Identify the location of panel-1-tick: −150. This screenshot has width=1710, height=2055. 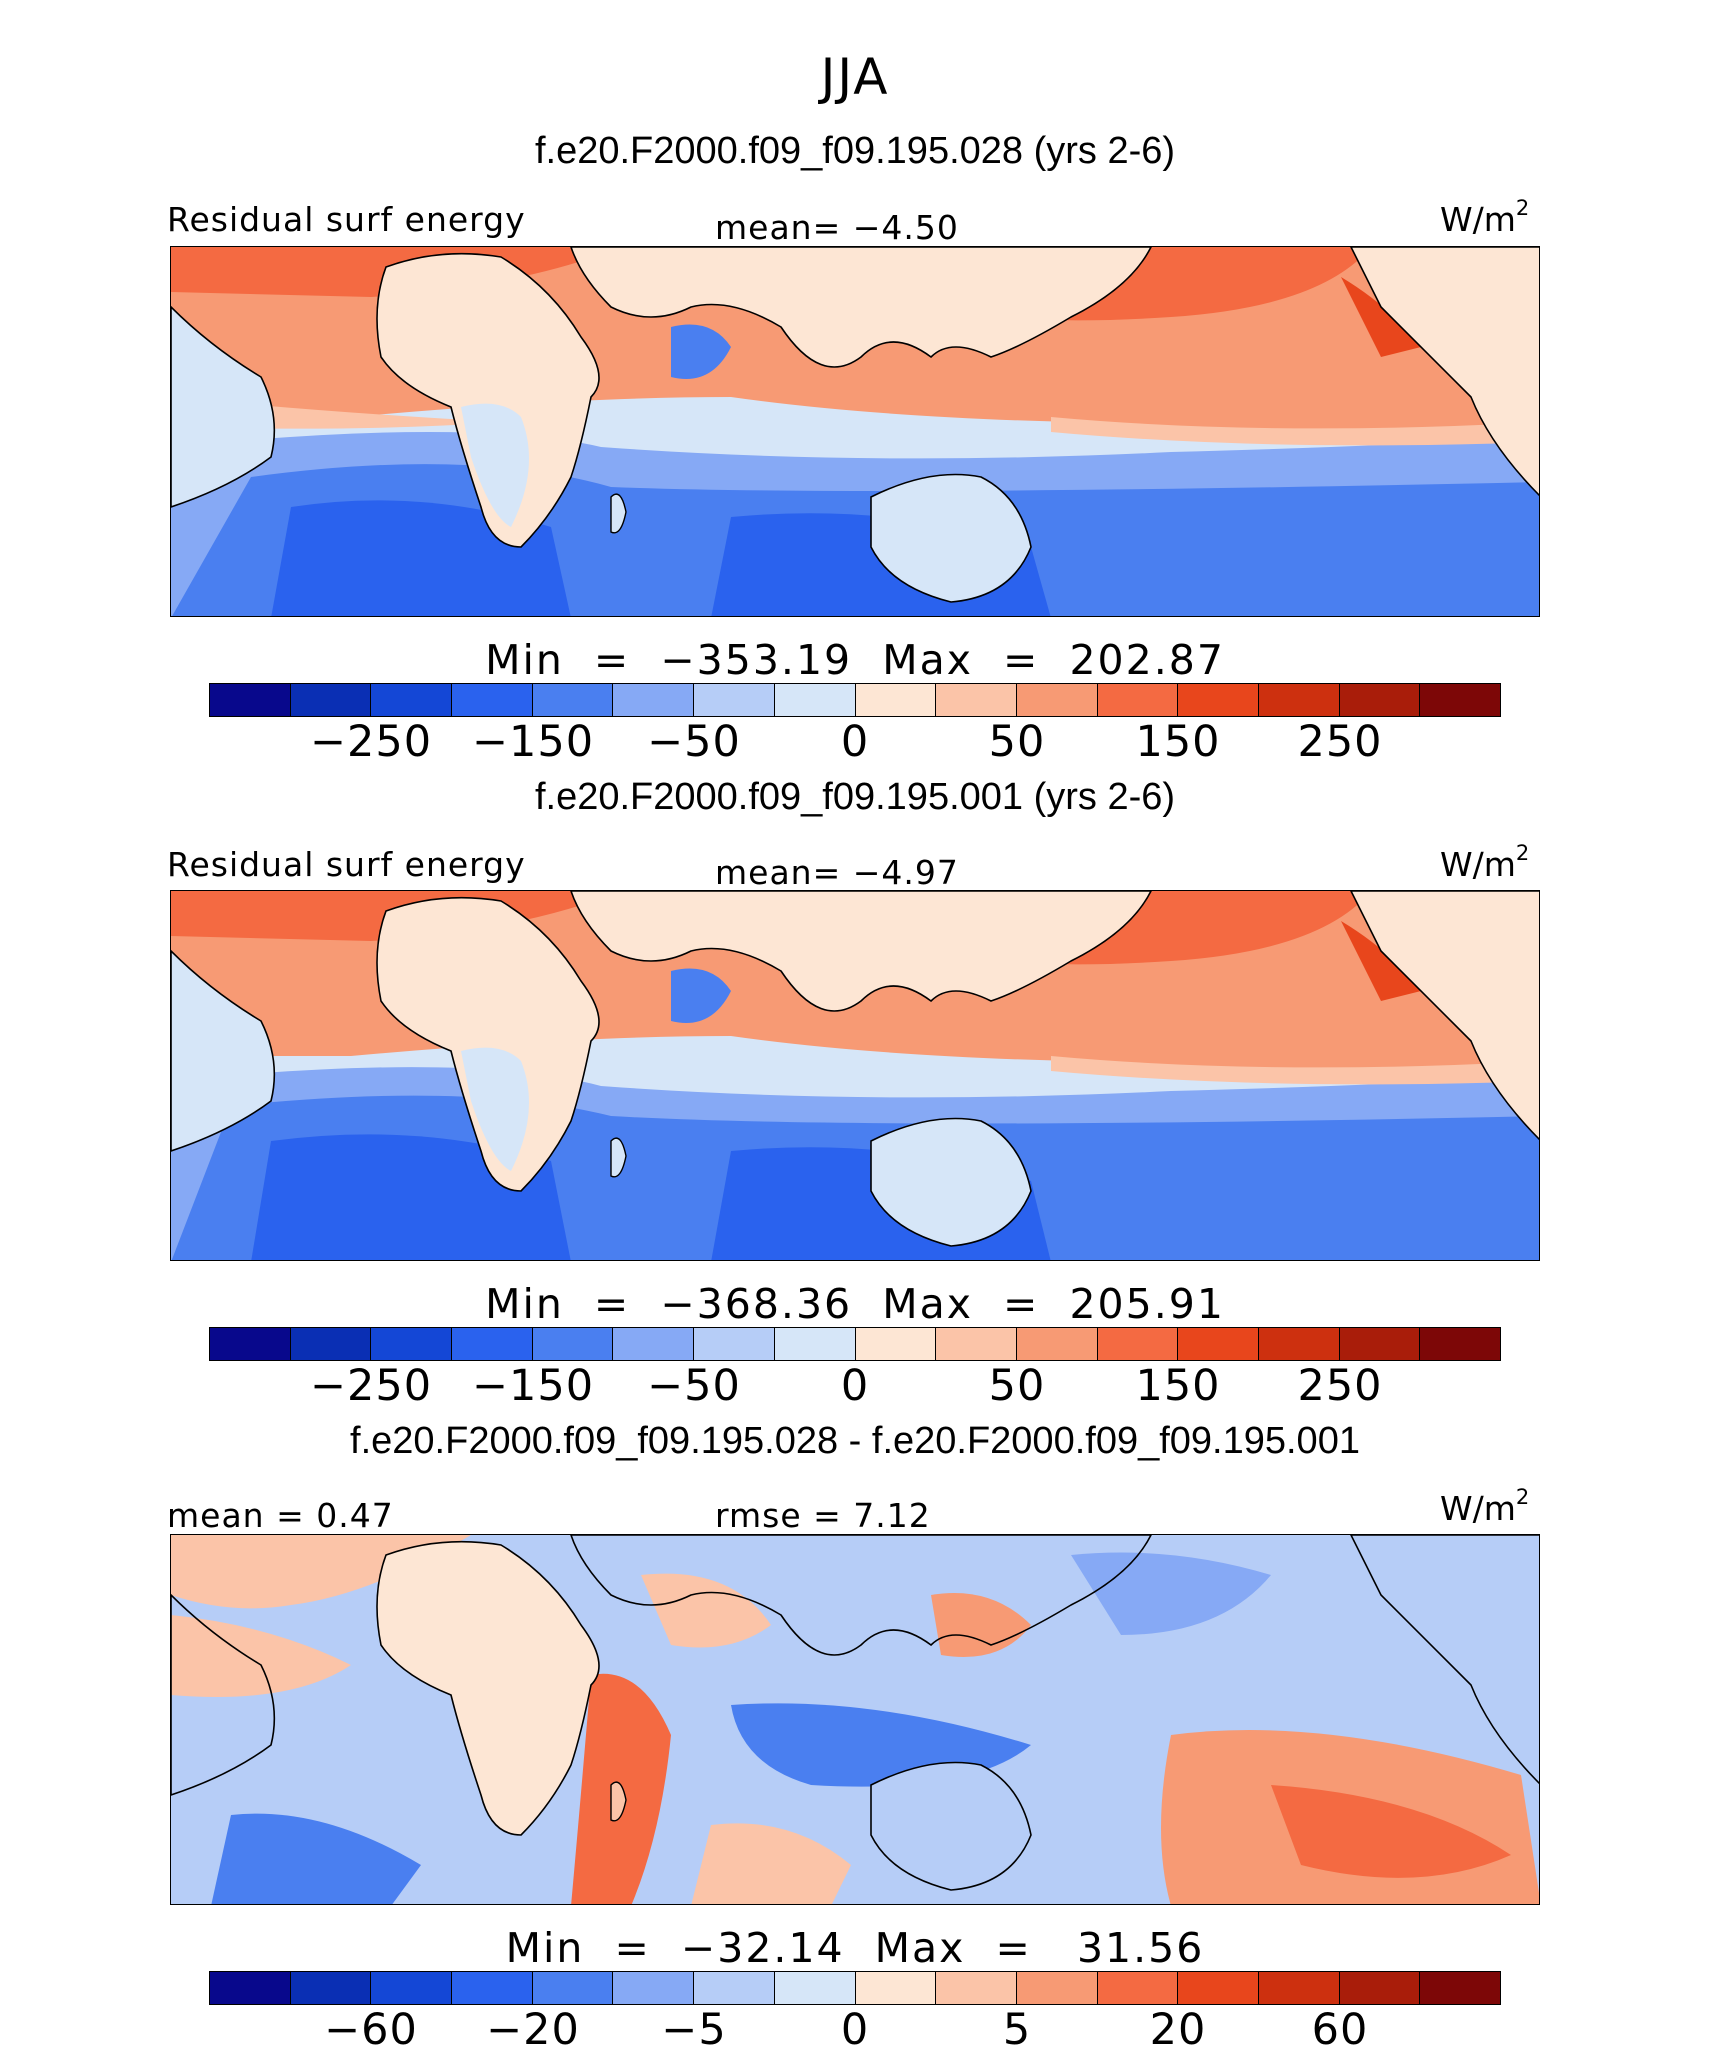
(533, 742).